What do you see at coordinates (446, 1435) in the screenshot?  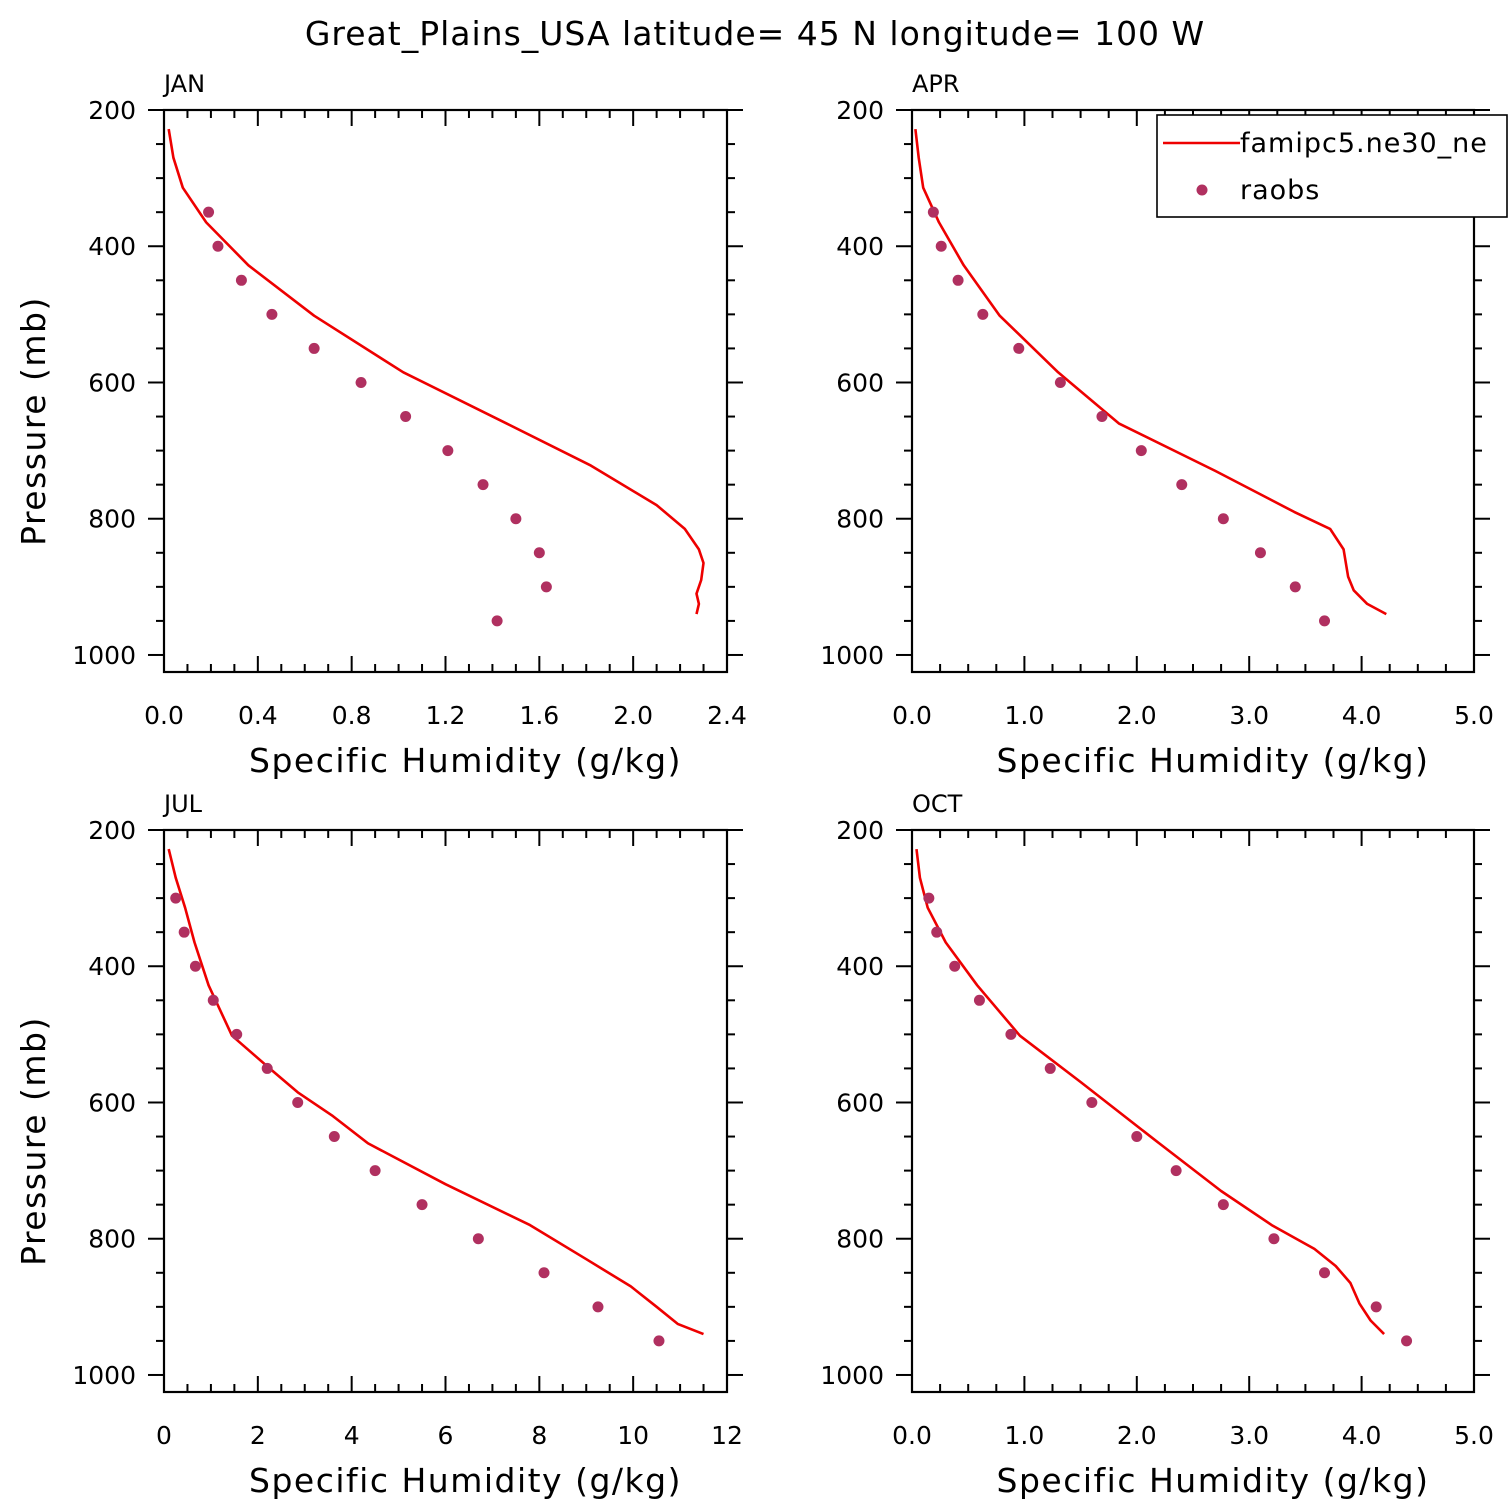 I see `x-tick-label: 6` at bounding box center [446, 1435].